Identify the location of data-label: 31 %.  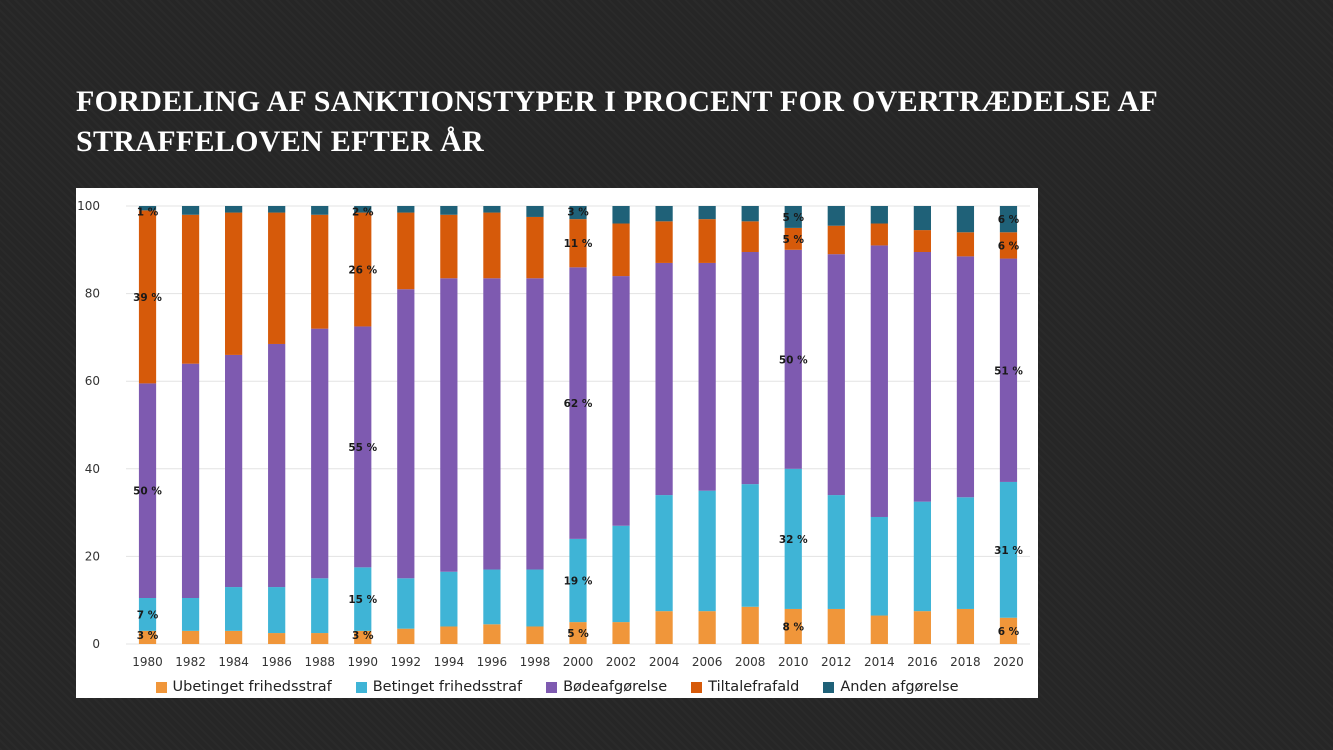
(1008, 551).